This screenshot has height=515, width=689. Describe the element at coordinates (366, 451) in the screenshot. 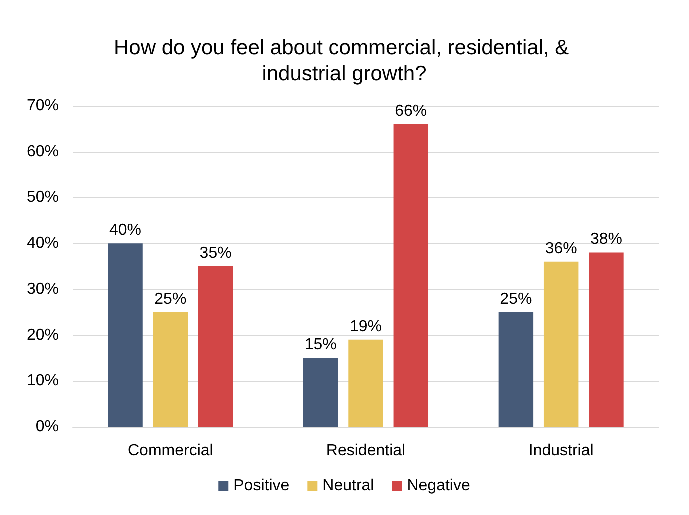

I see `x-tick-label: Residential` at that location.